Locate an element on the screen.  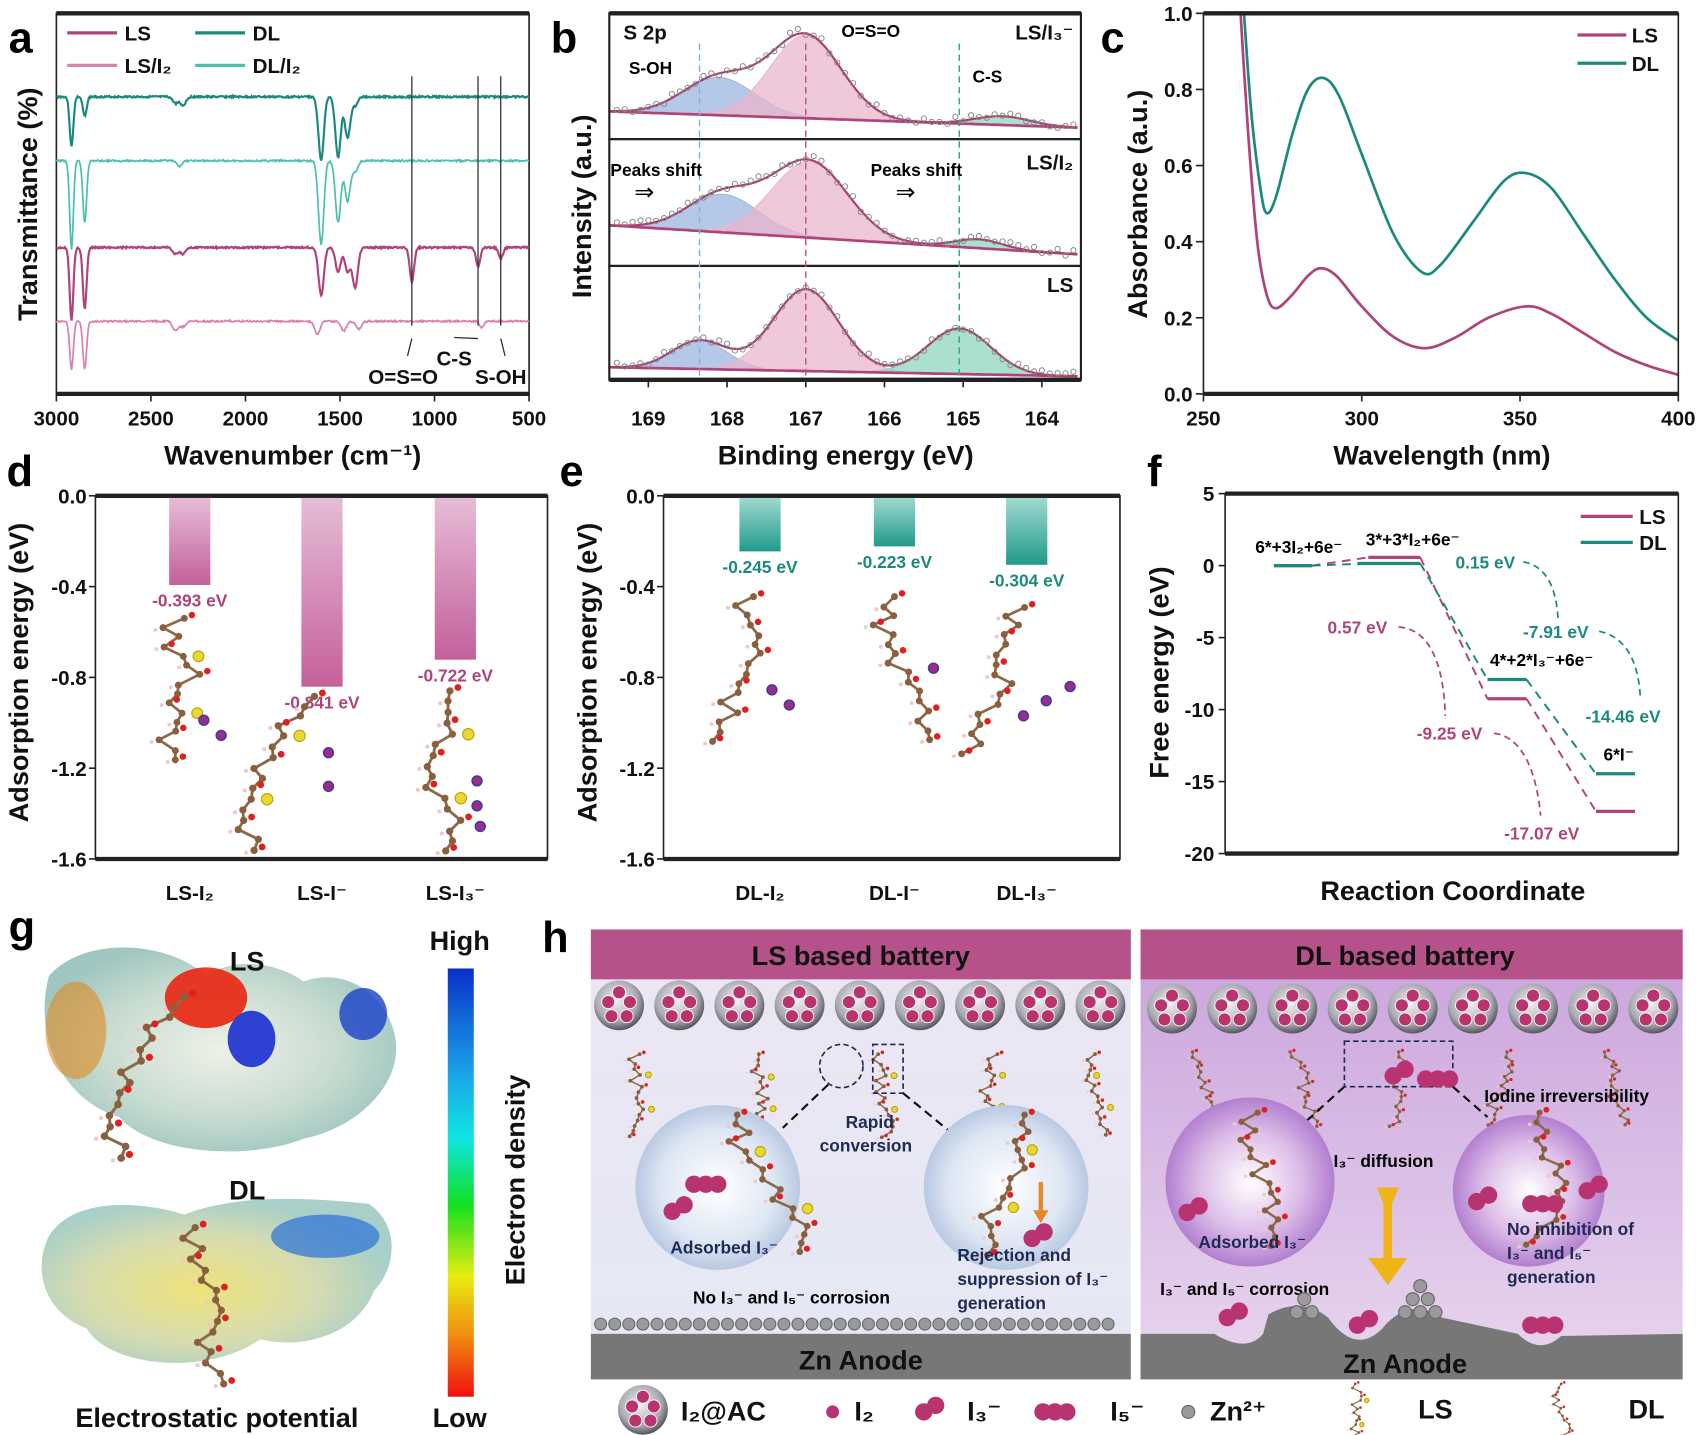
y-tick-label: -20 is located at coordinates (1200, 854).